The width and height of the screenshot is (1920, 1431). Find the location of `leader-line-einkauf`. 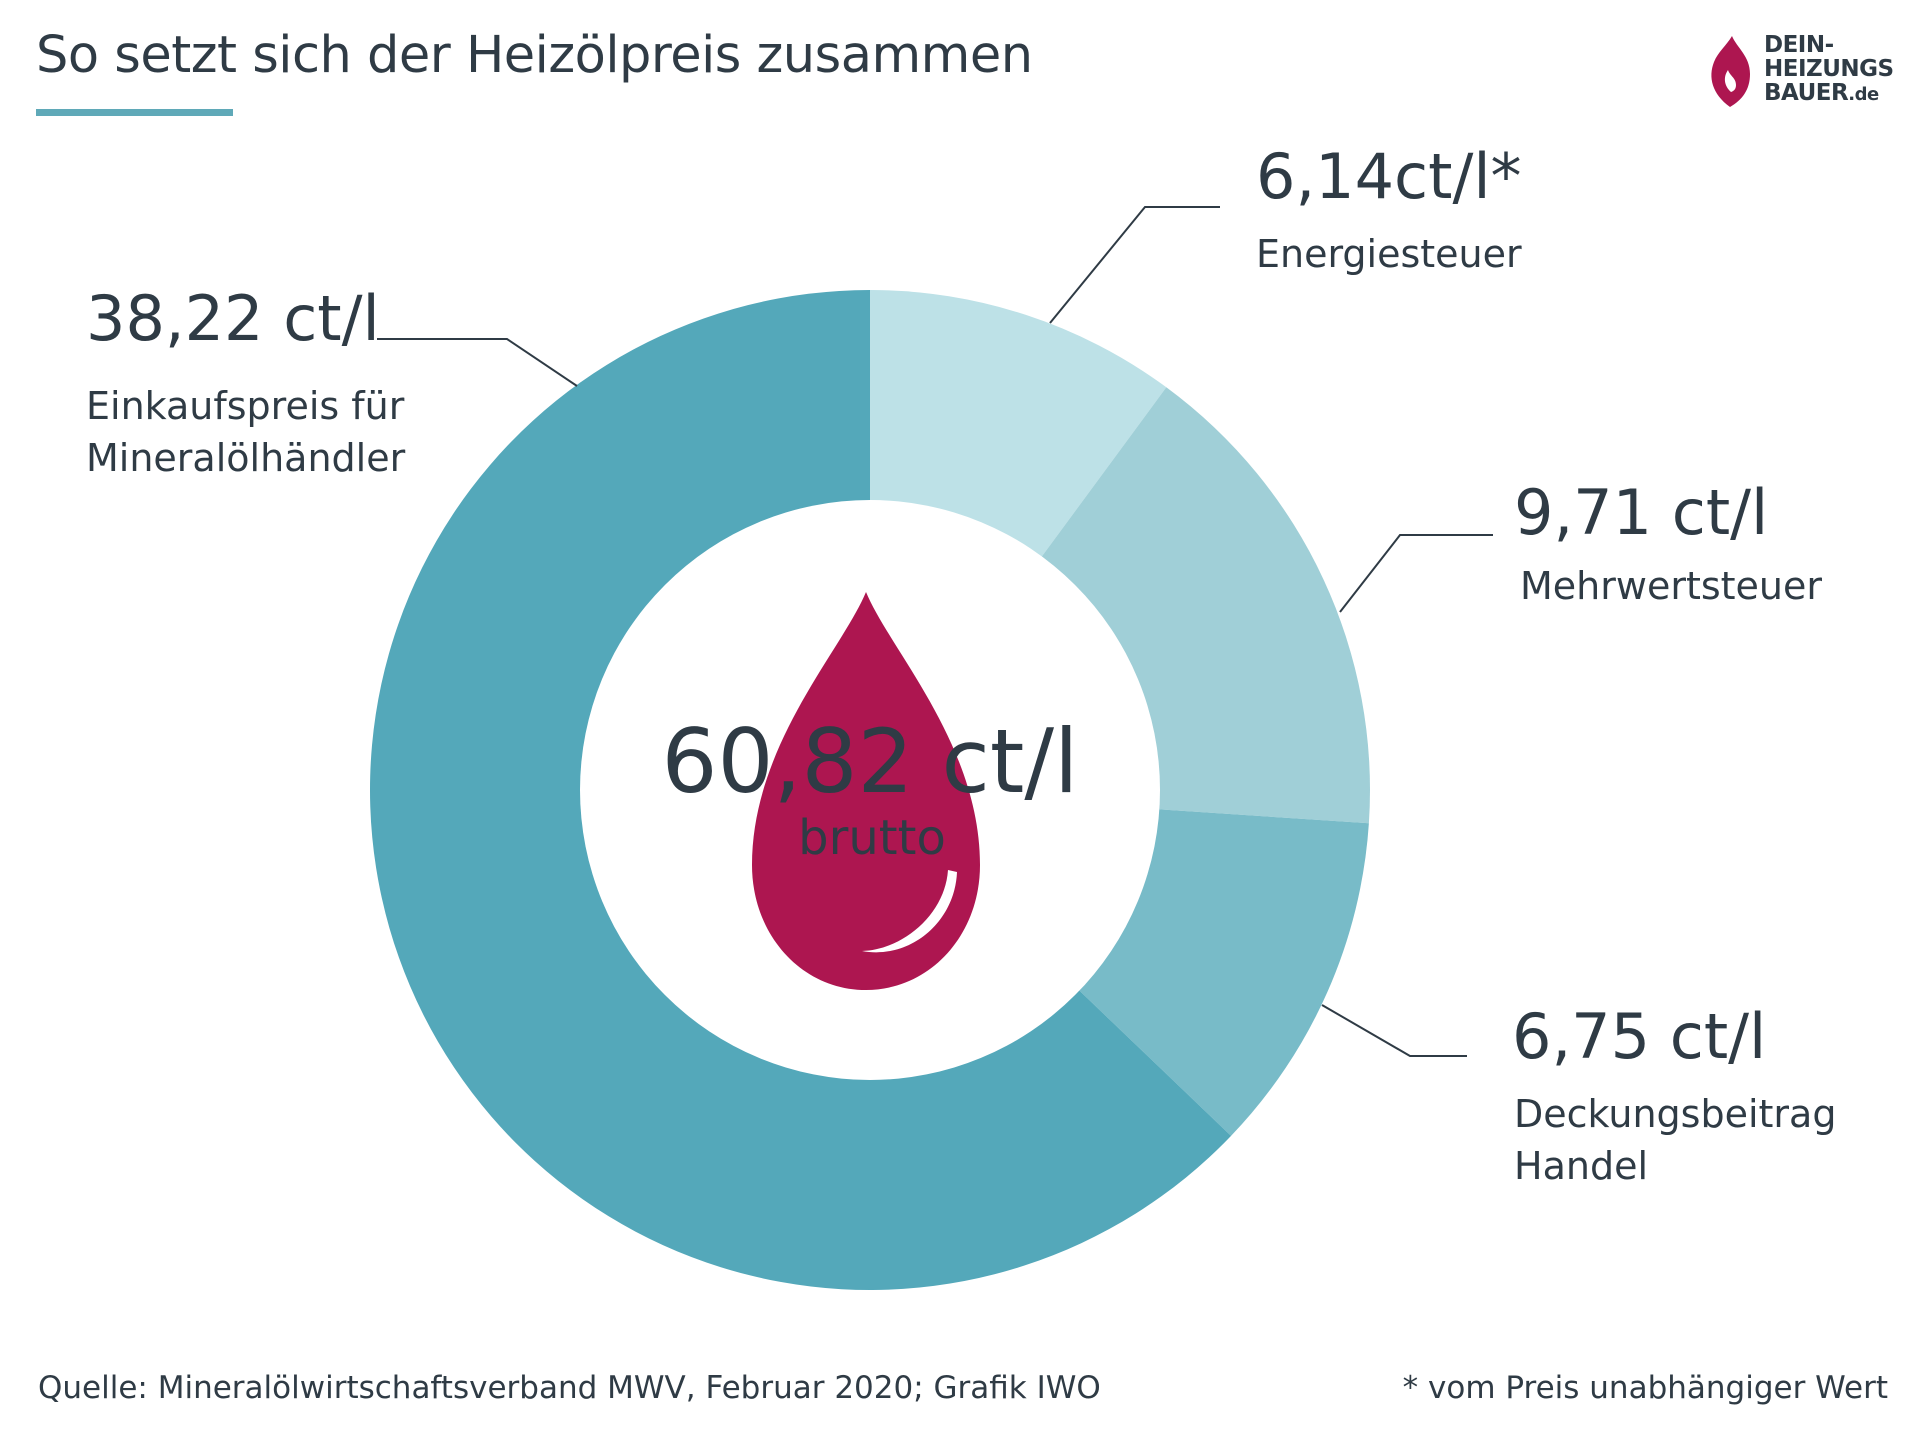

leader-line-einkauf is located at coordinates (477, 362).